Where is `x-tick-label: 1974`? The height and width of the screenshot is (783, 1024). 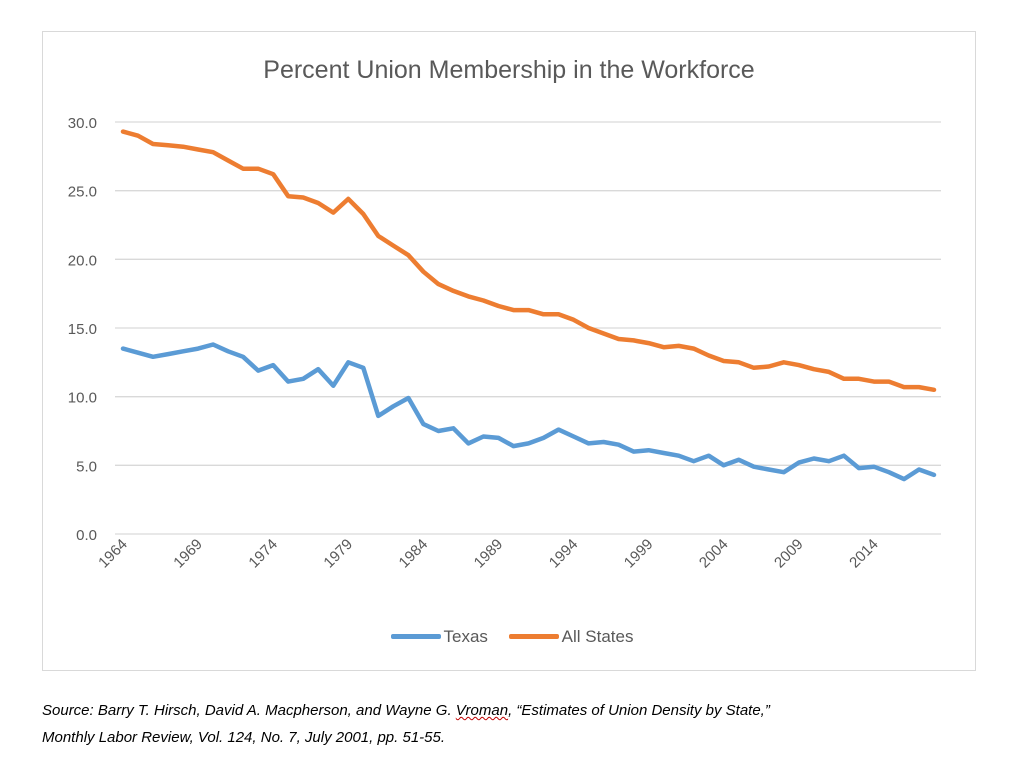
x-tick-label: 1974 is located at coordinates (263, 554).